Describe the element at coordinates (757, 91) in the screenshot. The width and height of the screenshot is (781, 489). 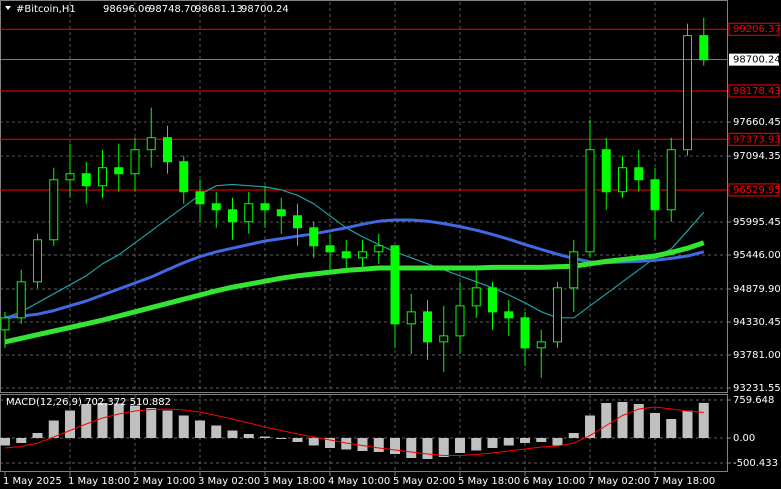
I see `level-label: 98178.43` at that location.